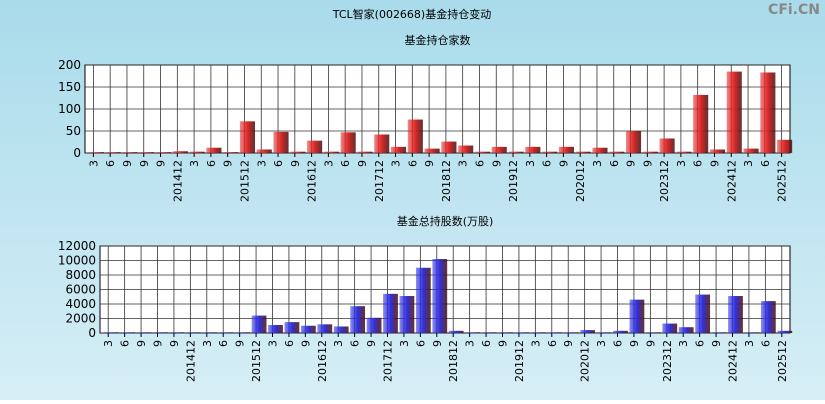 The height and width of the screenshot is (404, 825). Describe the element at coordinates (794, 10) in the screenshot. I see `watermark: CFi.CN` at that location.